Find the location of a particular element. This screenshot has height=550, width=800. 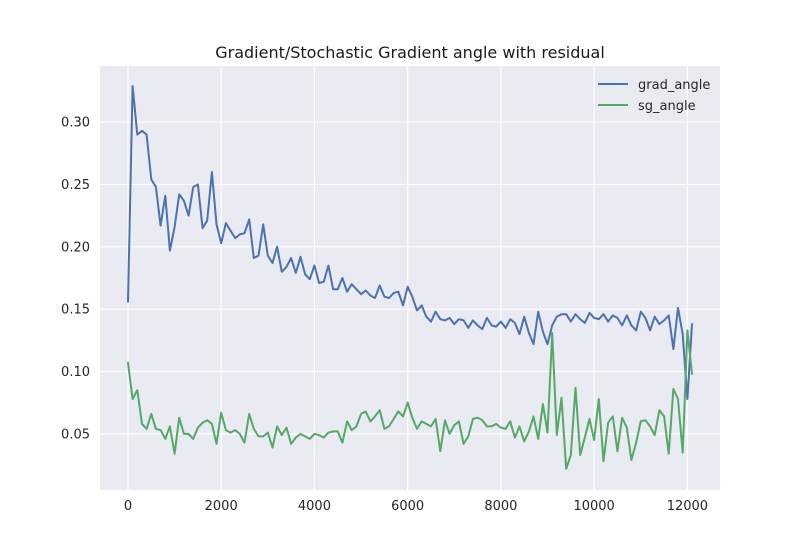

legend: grad_angle sg_angle is located at coordinates (654, 96).